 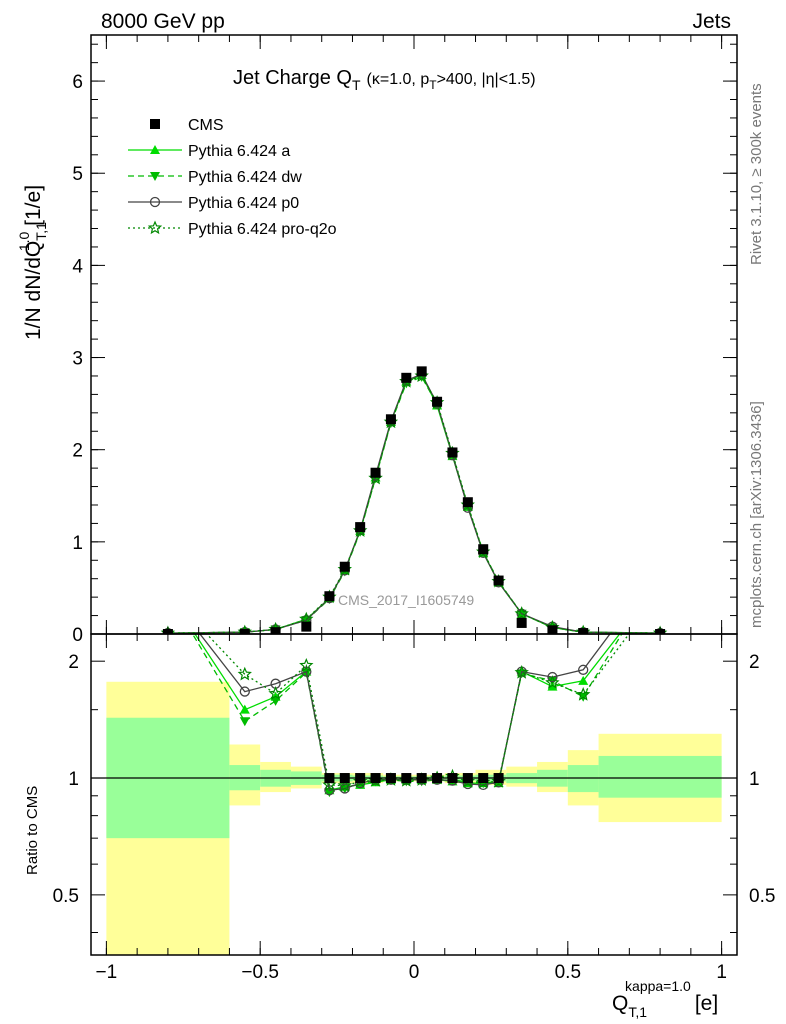 What do you see at coordinates (637, 1012) in the screenshot?
I see `x-axis-label-sub: T,1` at bounding box center [637, 1012].